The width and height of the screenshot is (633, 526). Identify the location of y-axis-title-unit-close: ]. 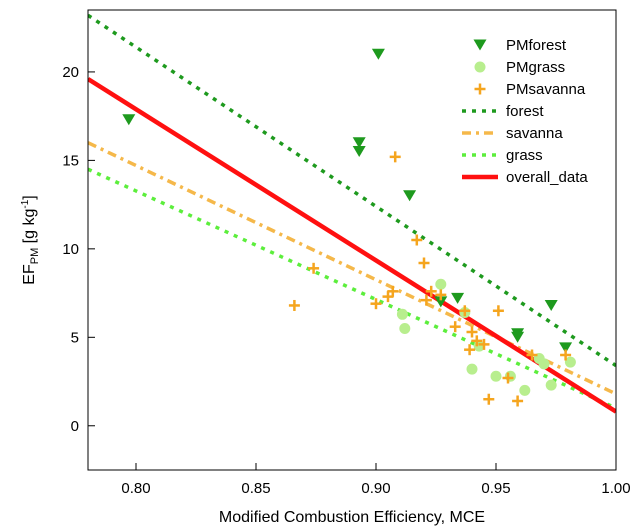
(29, 197).